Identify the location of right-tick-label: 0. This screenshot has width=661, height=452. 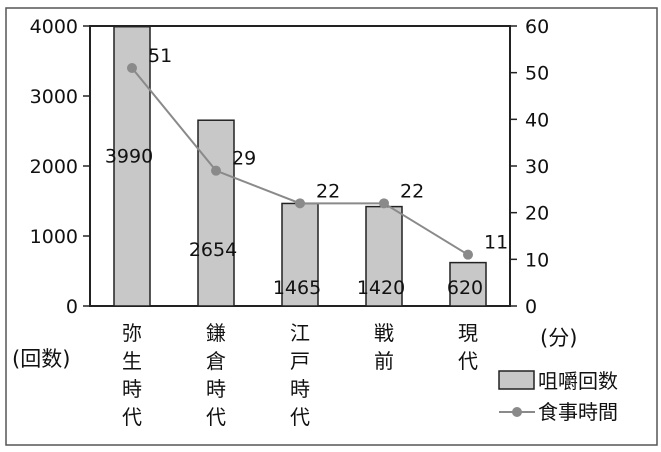
(531, 307).